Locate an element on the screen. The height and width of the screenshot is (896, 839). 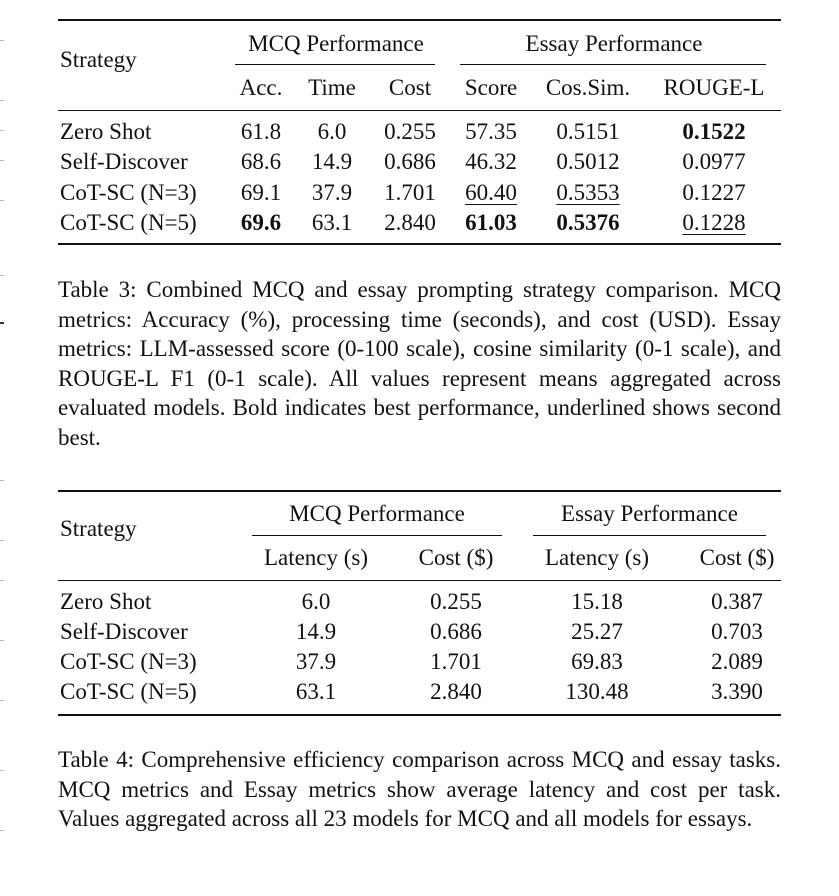
cell: 130.48 is located at coordinates (597, 691).